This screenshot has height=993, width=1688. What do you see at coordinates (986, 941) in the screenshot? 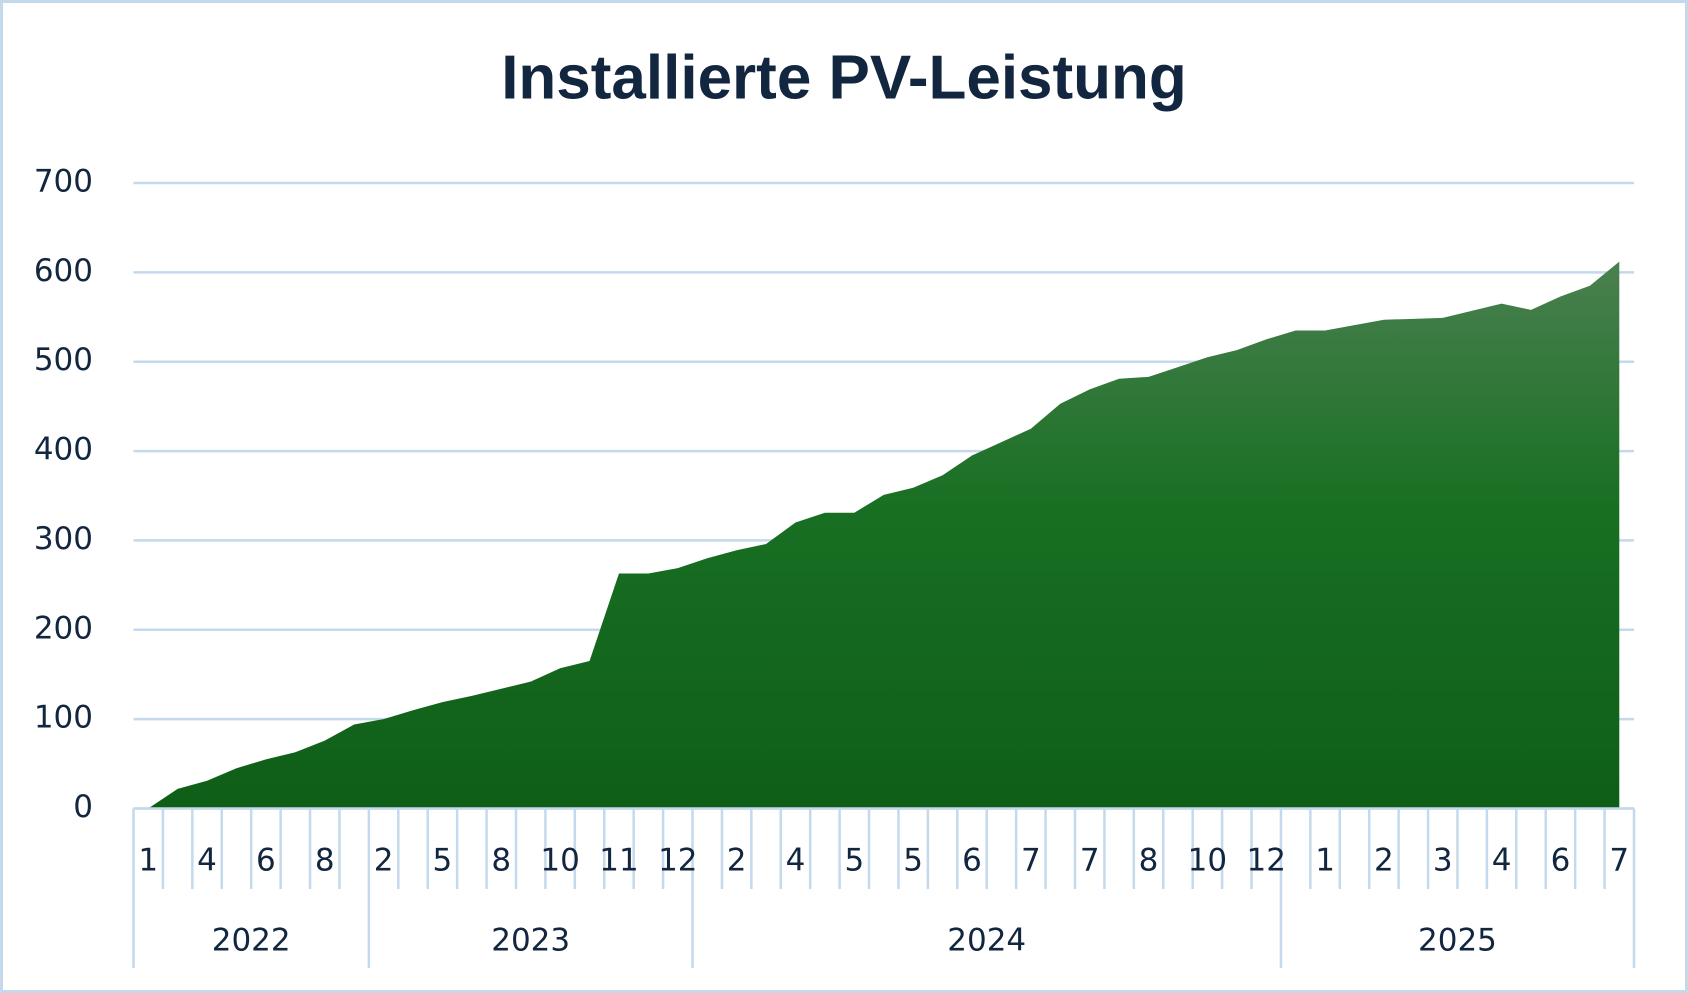
I see `x-group-label: 2024` at bounding box center [986, 941].